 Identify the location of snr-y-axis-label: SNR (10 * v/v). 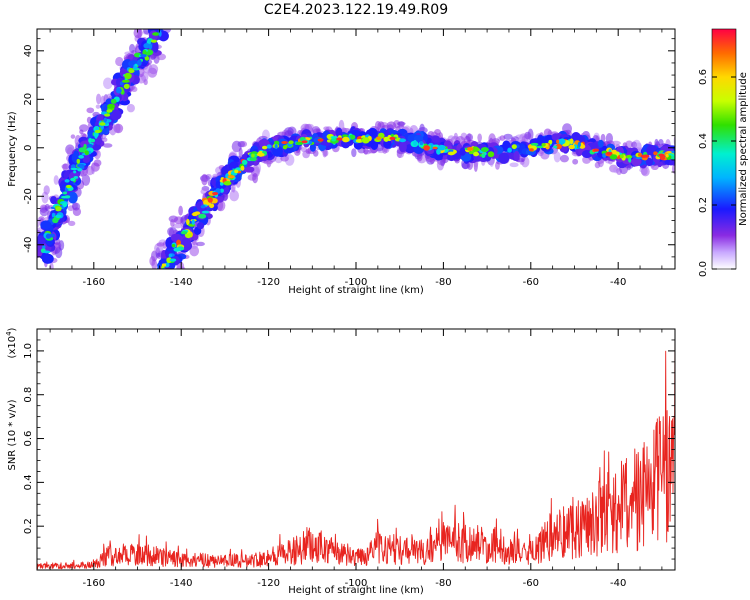
(12, 434).